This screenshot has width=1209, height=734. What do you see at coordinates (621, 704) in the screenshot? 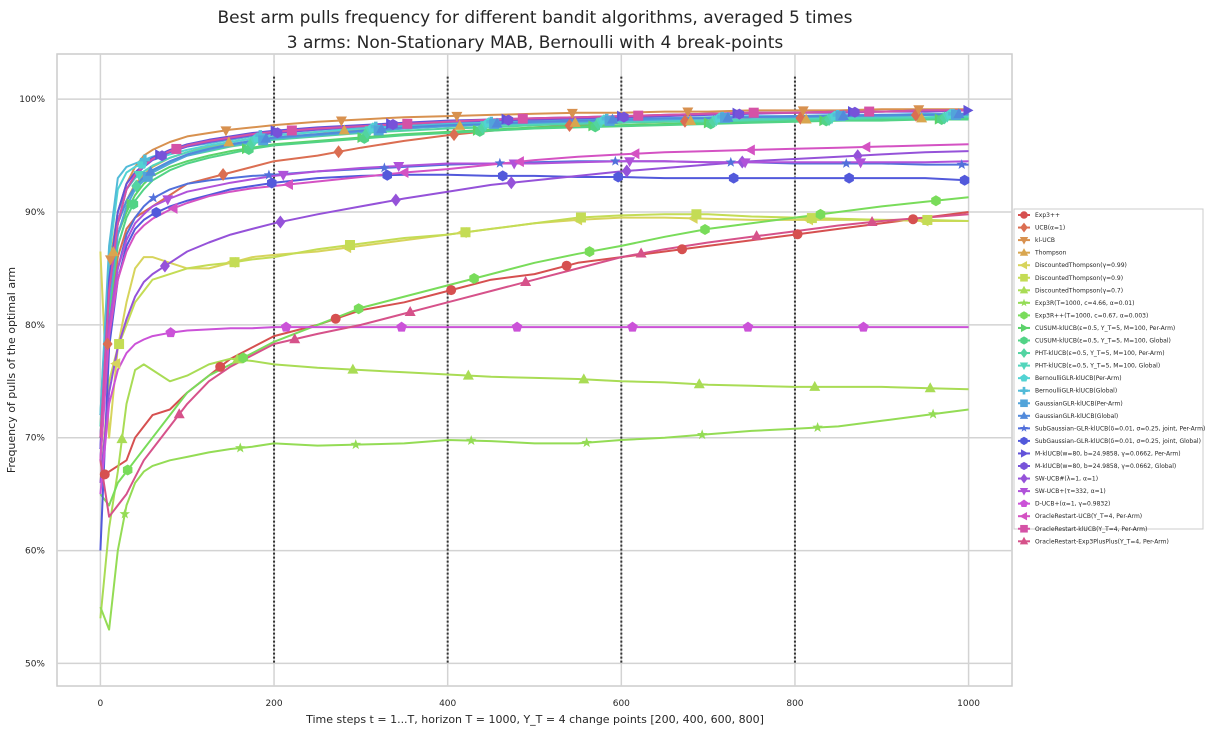
I see `x-tick-label: 600` at bounding box center [621, 704].